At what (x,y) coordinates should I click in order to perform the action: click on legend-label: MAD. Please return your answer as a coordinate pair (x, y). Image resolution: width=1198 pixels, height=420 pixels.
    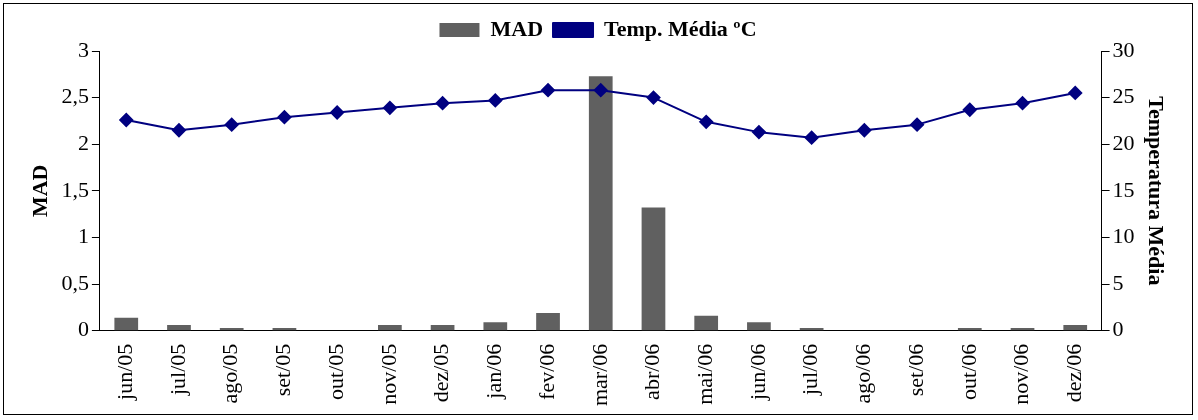
    Looking at the image, I should click on (517, 28).